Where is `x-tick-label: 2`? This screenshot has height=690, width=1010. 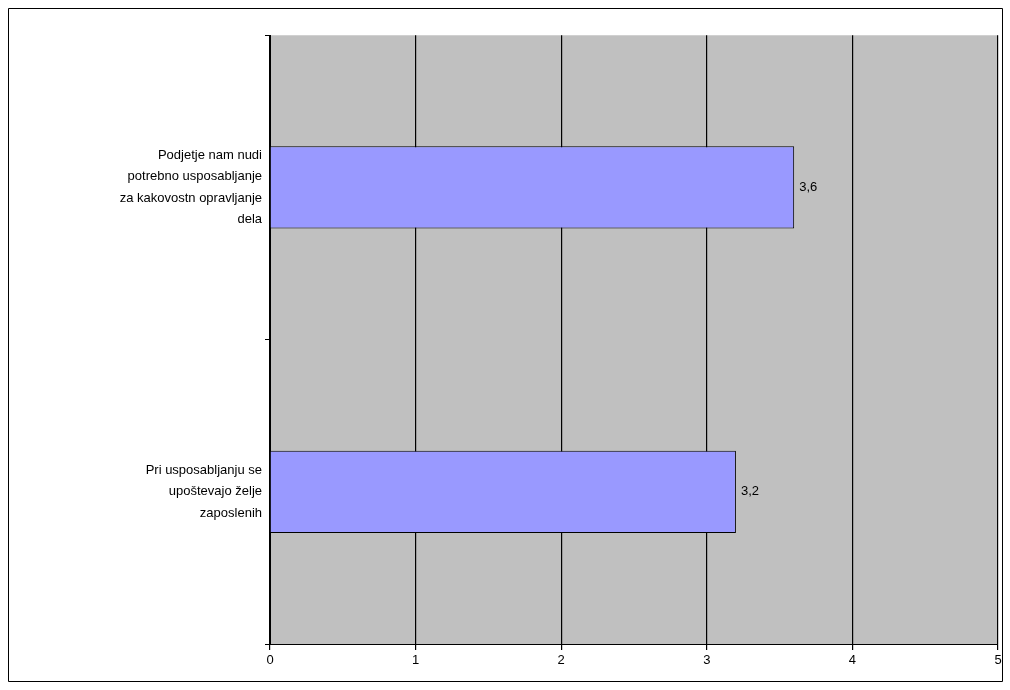 x-tick-label: 2 is located at coordinates (561, 660).